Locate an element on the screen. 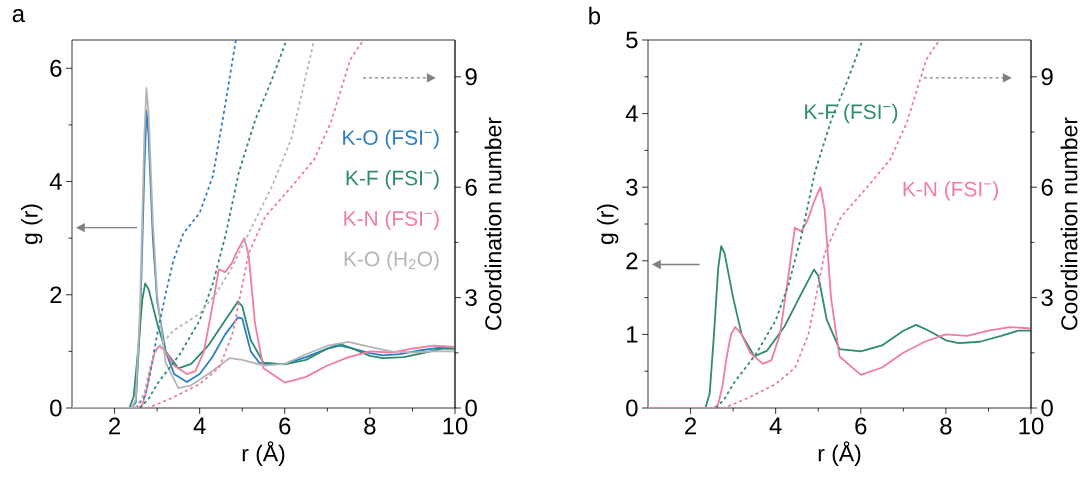 This screenshot has height=482, width=1091. y-tick-label: 5 is located at coordinates (632, 40).